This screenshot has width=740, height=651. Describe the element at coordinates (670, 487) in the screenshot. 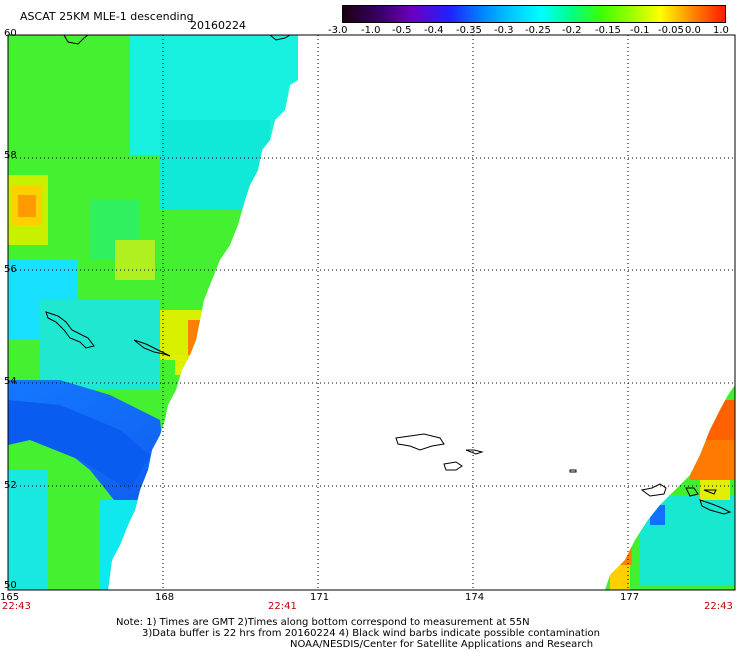

I see `right-swath` at that location.